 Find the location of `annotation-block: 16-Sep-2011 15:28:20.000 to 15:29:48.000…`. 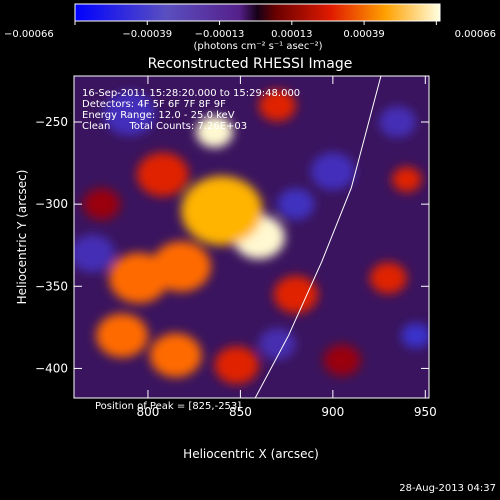

annotation-block: 16-Sep-2011 15:28:20.000 to 15:29:48.000… is located at coordinates (191, 110).